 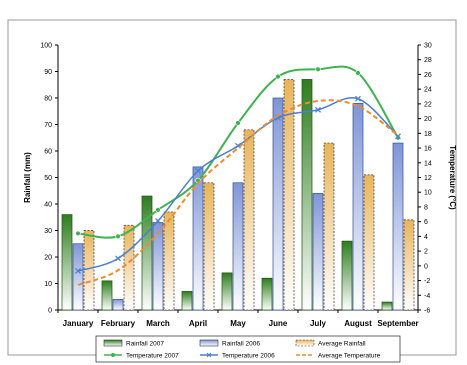 What do you see at coordinates (428, 75) in the screenshot?
I see `right-tick-label: 26` at bounding box center [428, 75].